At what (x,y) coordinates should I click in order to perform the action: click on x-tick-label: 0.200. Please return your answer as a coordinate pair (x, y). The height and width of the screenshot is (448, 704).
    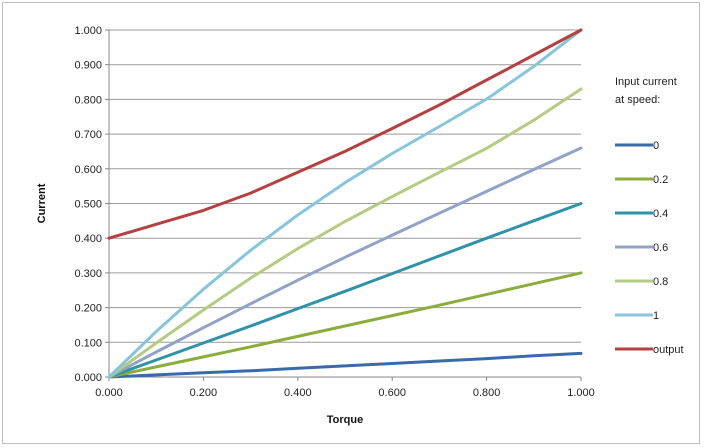
    Looking at the image, I should click on (204, 393).